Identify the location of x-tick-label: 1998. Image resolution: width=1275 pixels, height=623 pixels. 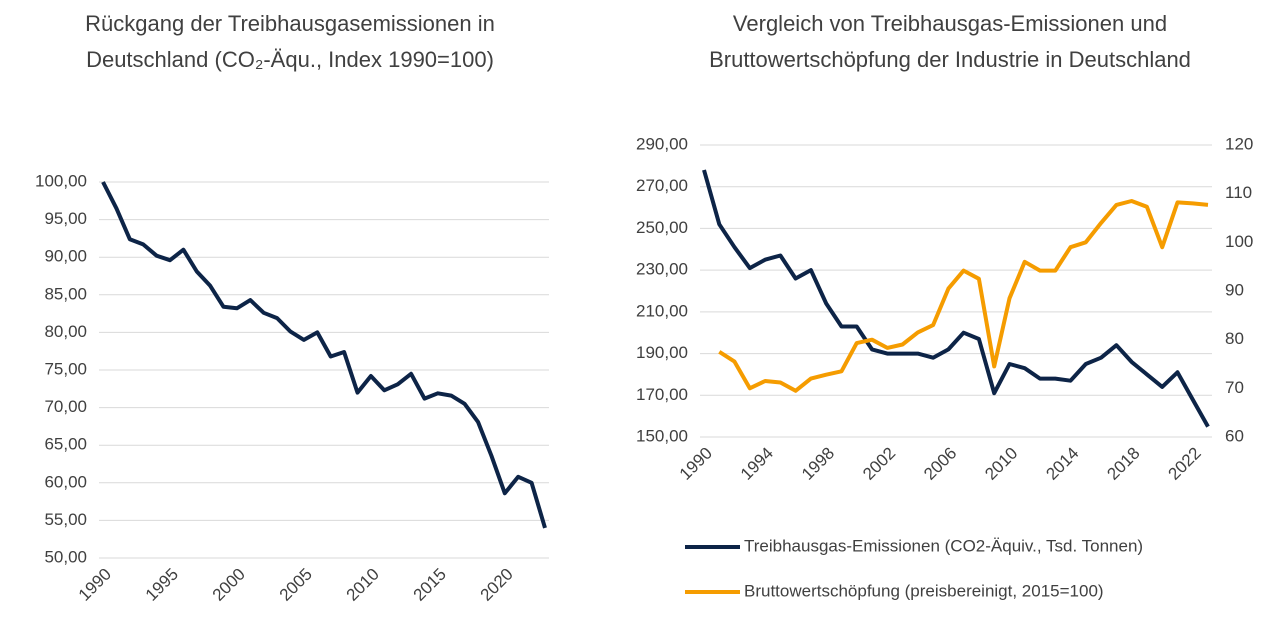
(818, 464).